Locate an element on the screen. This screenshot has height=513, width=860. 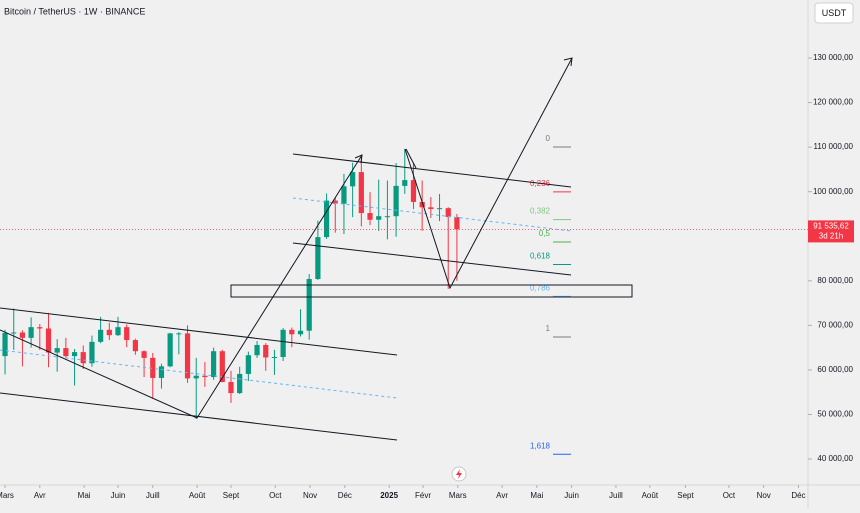
currency-button is located at coordinates (834, 13).